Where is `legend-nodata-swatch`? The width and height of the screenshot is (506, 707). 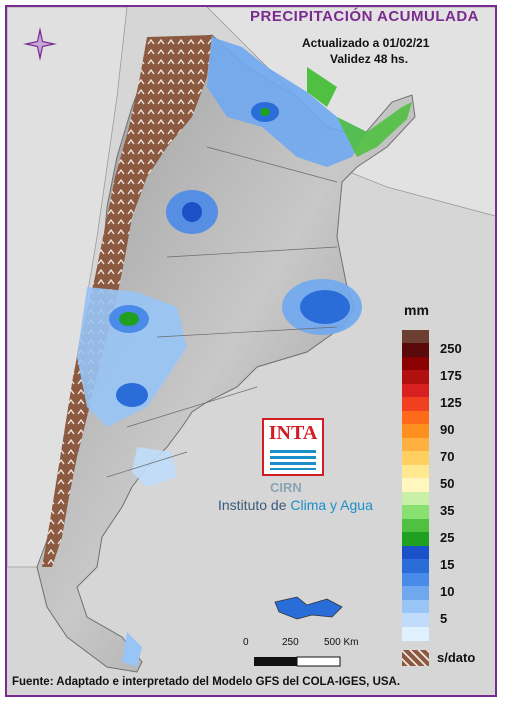 legend-nodata-swatch is located at coordinates (415, 658).